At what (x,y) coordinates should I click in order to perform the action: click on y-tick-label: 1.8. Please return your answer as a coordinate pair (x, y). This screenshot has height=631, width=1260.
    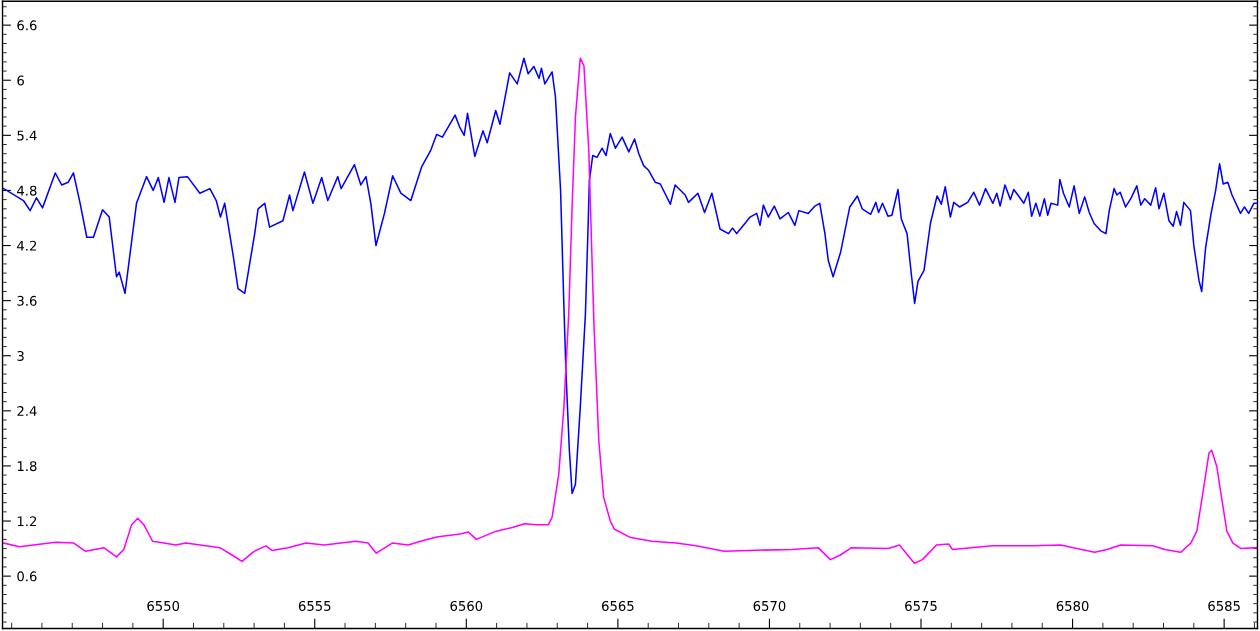
    Looking at the image, I should click on (27, 466).